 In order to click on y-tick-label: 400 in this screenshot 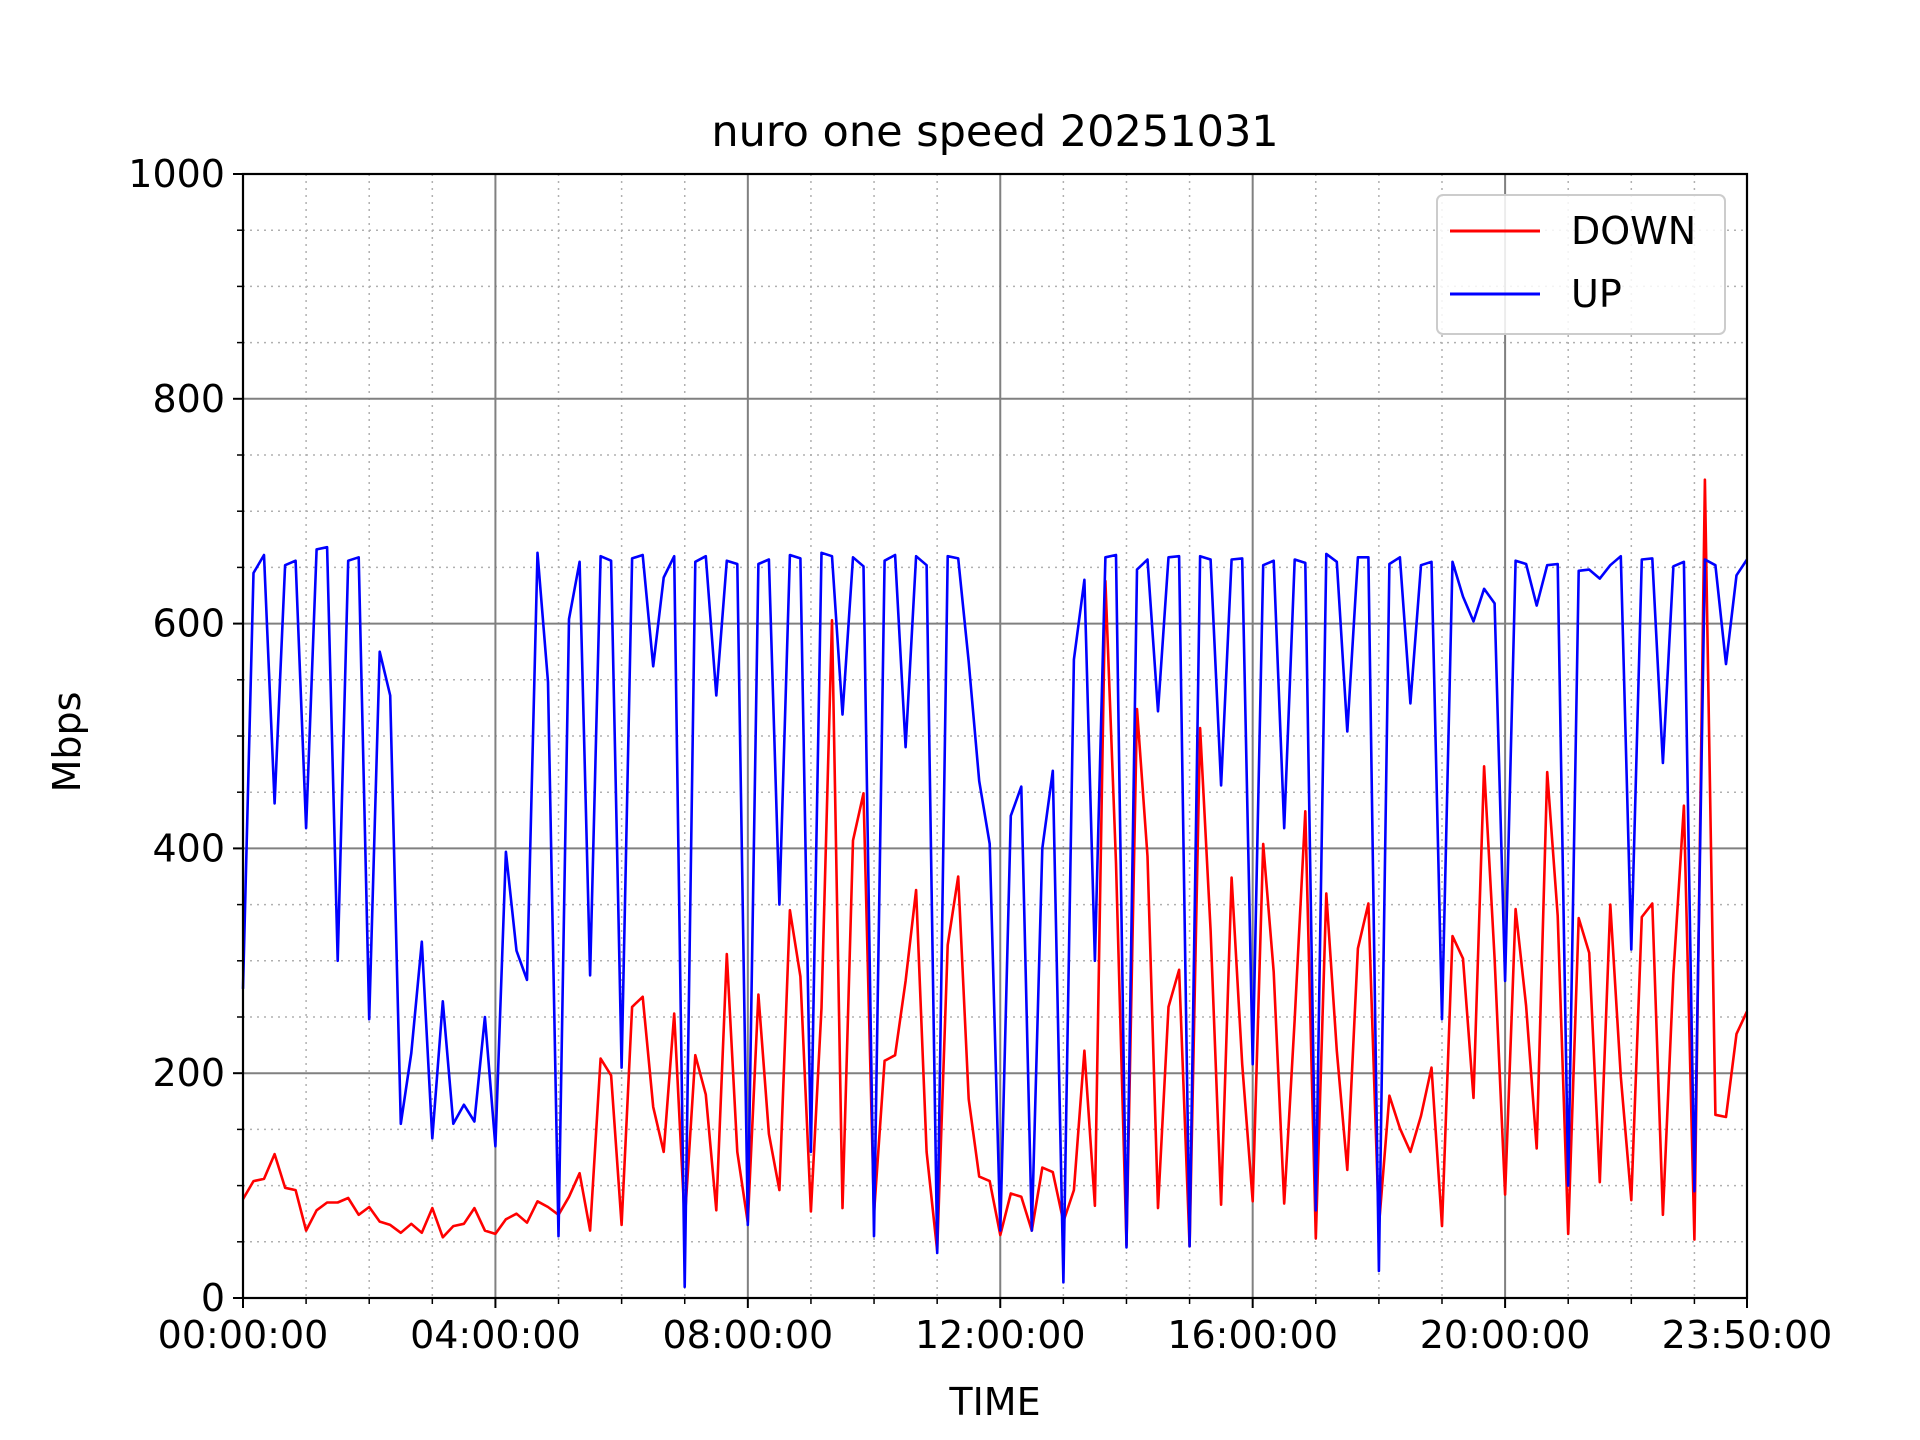, I will do `click(188, 848)`.